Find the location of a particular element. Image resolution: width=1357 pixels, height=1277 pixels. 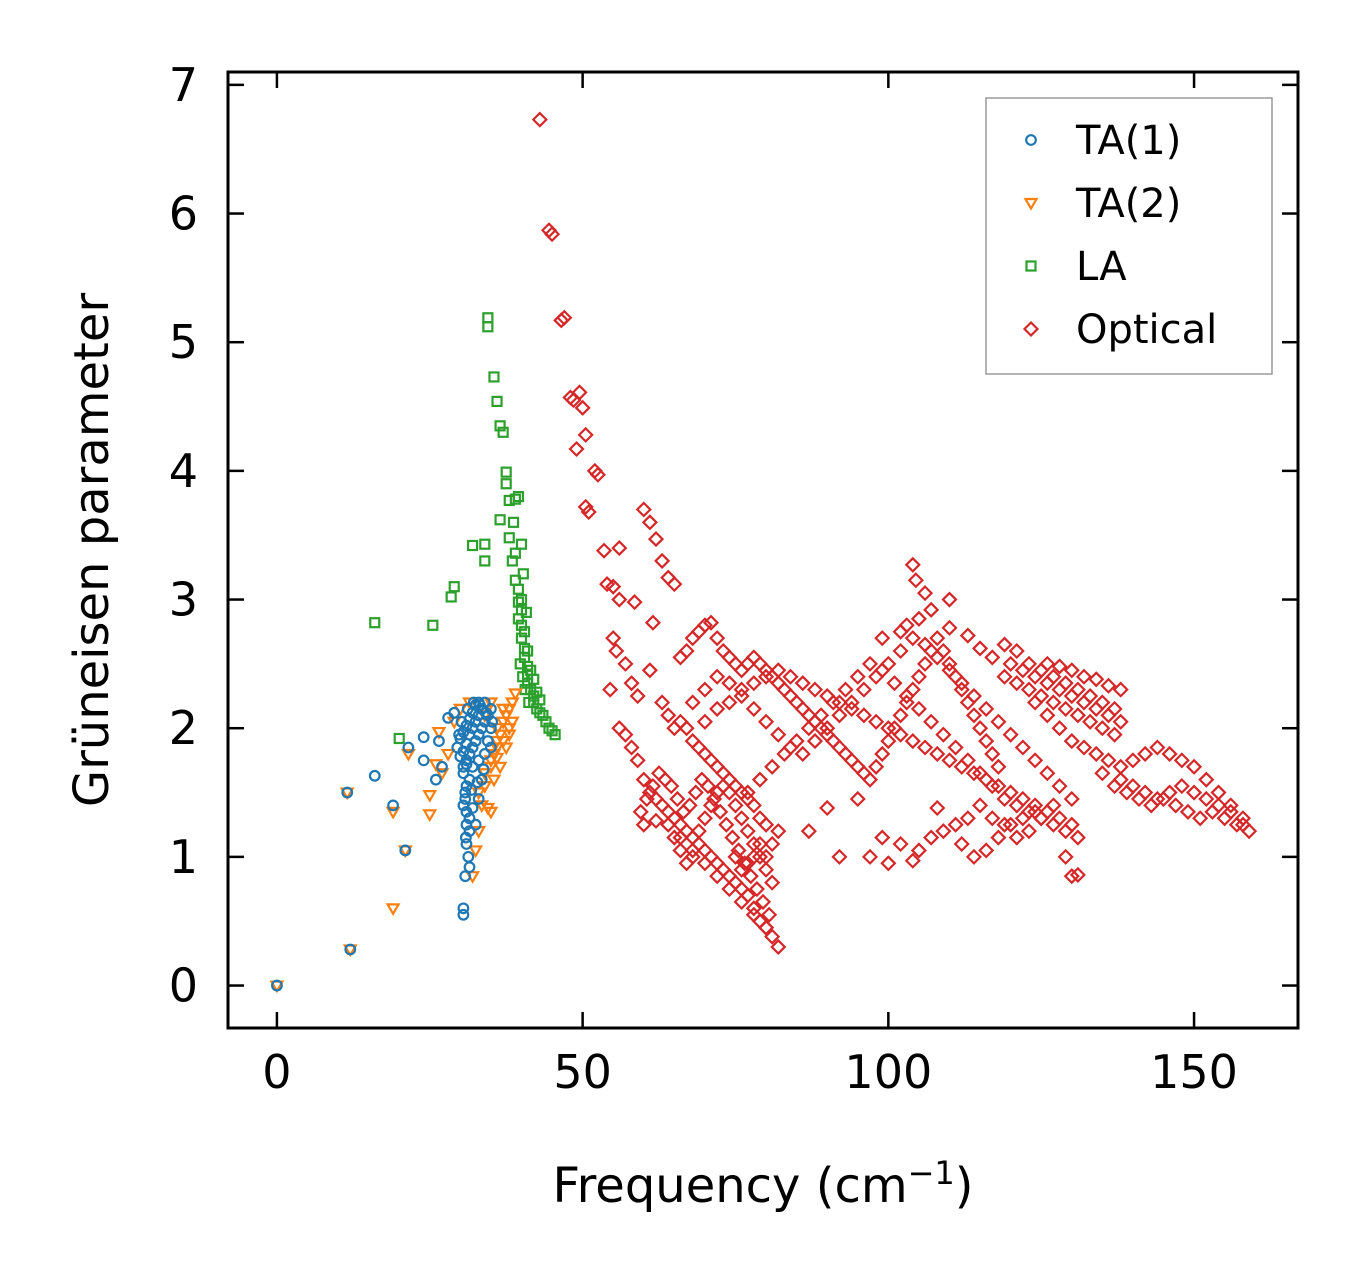

legend-entry: LA is located at coordinates (1076, 267).